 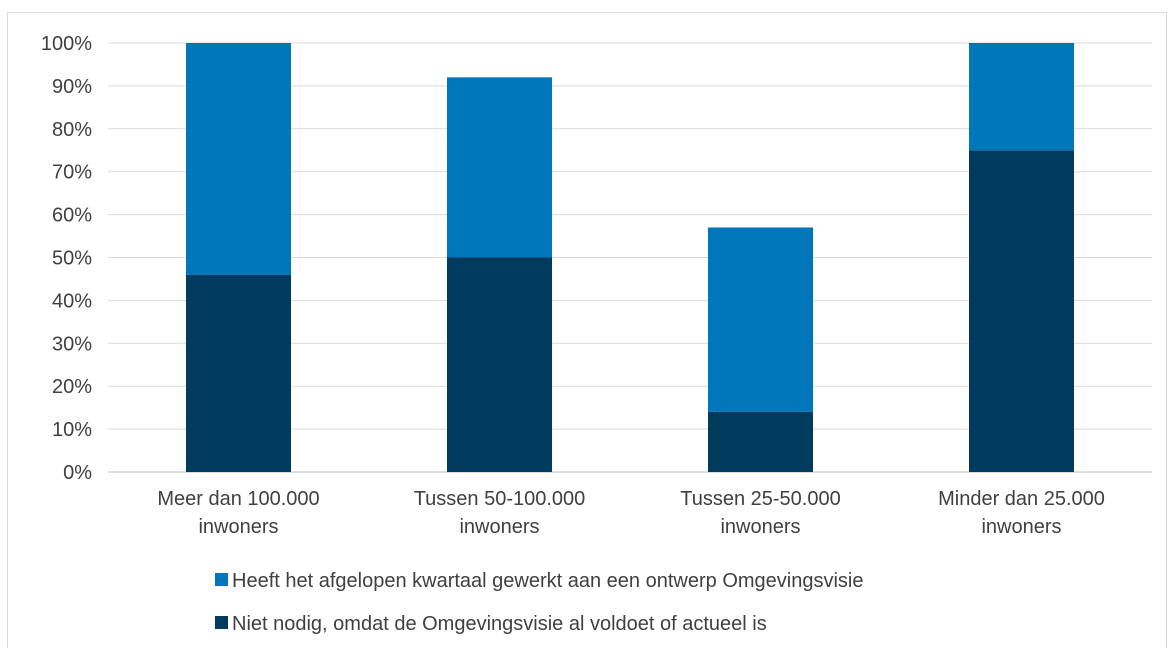 I want to click on y-tick-label: 50%, so click(x=72, y=259).